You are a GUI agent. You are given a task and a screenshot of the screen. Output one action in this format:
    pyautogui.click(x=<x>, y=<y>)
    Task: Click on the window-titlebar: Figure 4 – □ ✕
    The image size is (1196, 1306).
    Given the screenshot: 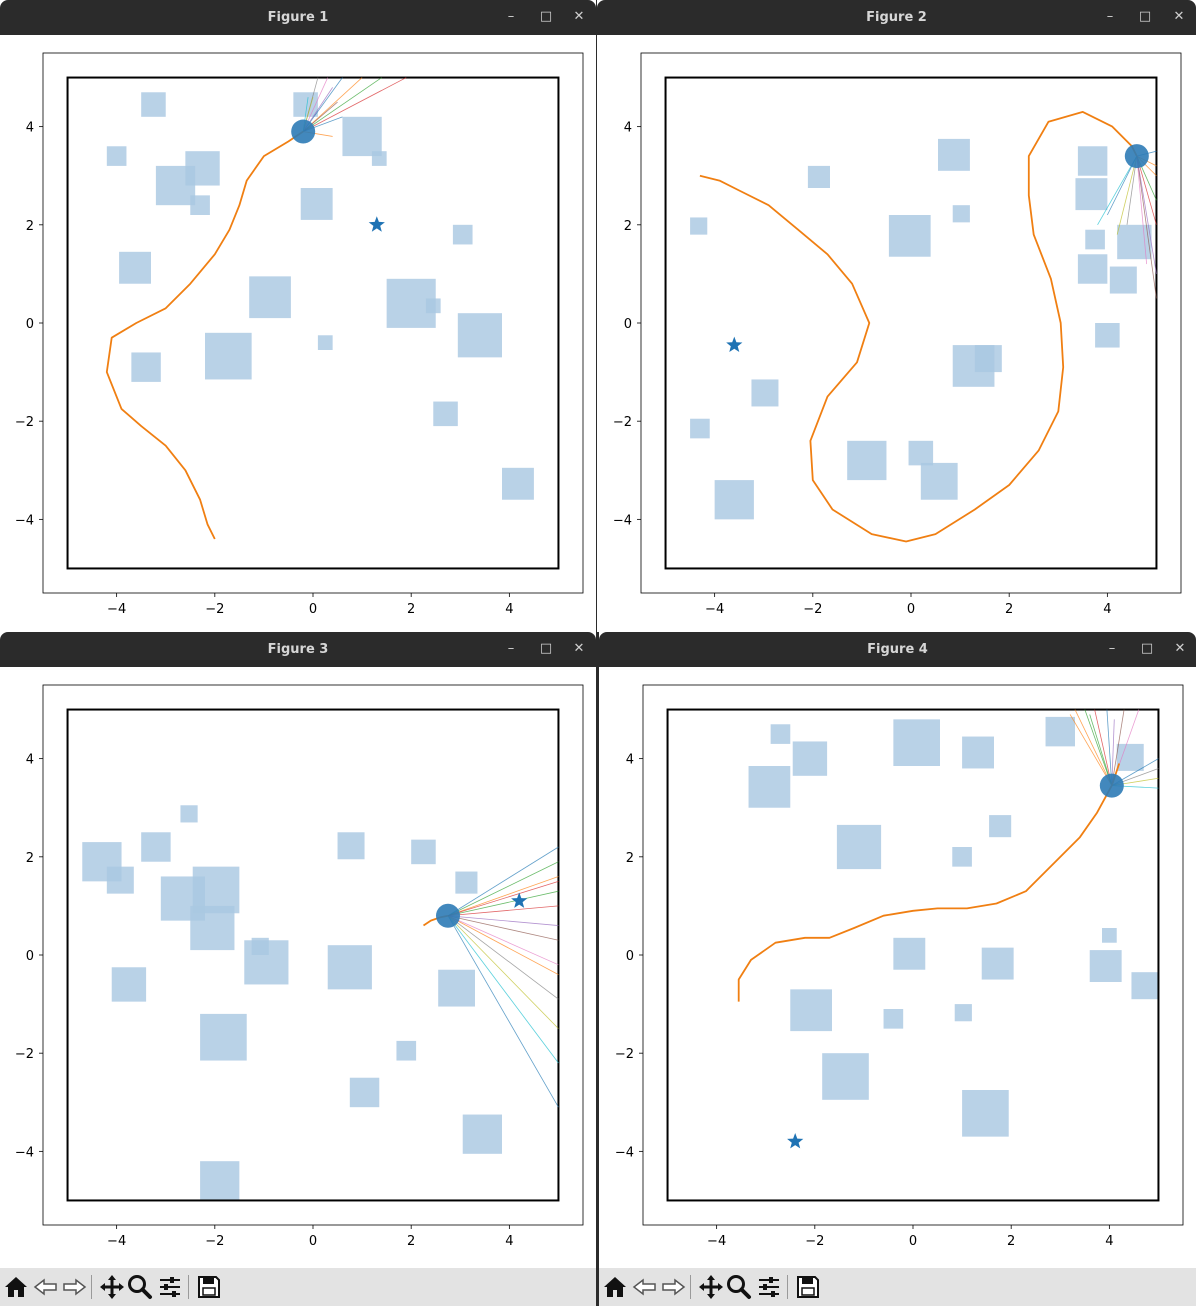 What is the action you would take?
    pyautogui.click(x=897, y=649)
    